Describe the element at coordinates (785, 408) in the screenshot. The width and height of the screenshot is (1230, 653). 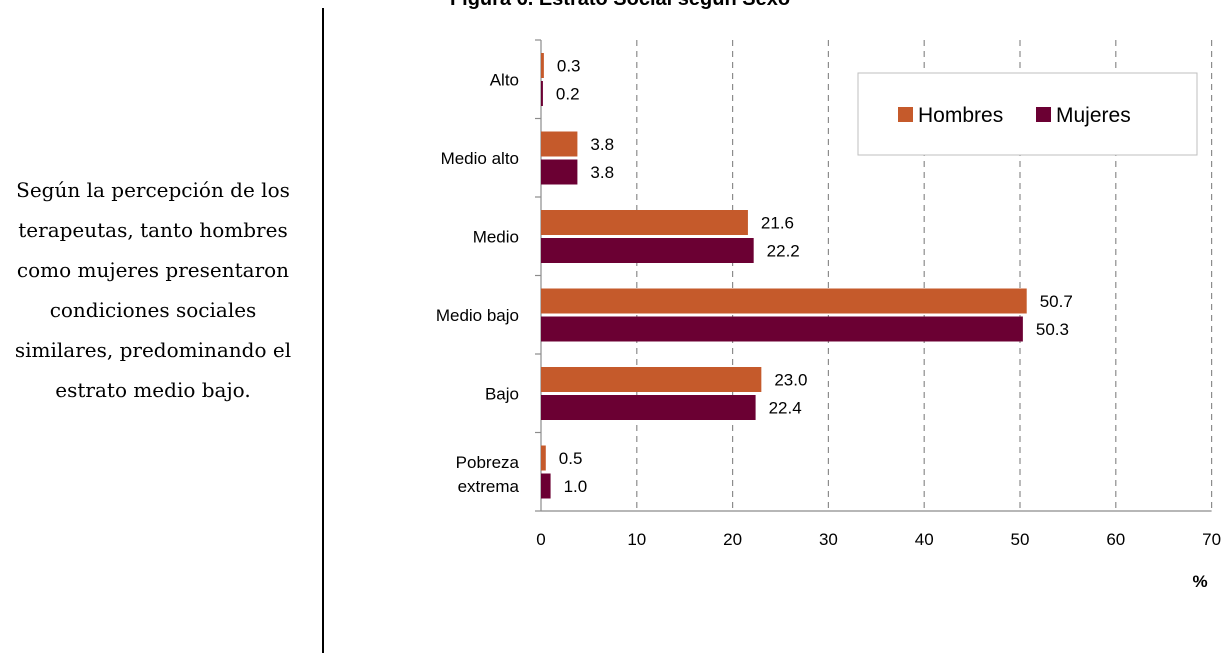
I see `data-label: 22.4` at that location.